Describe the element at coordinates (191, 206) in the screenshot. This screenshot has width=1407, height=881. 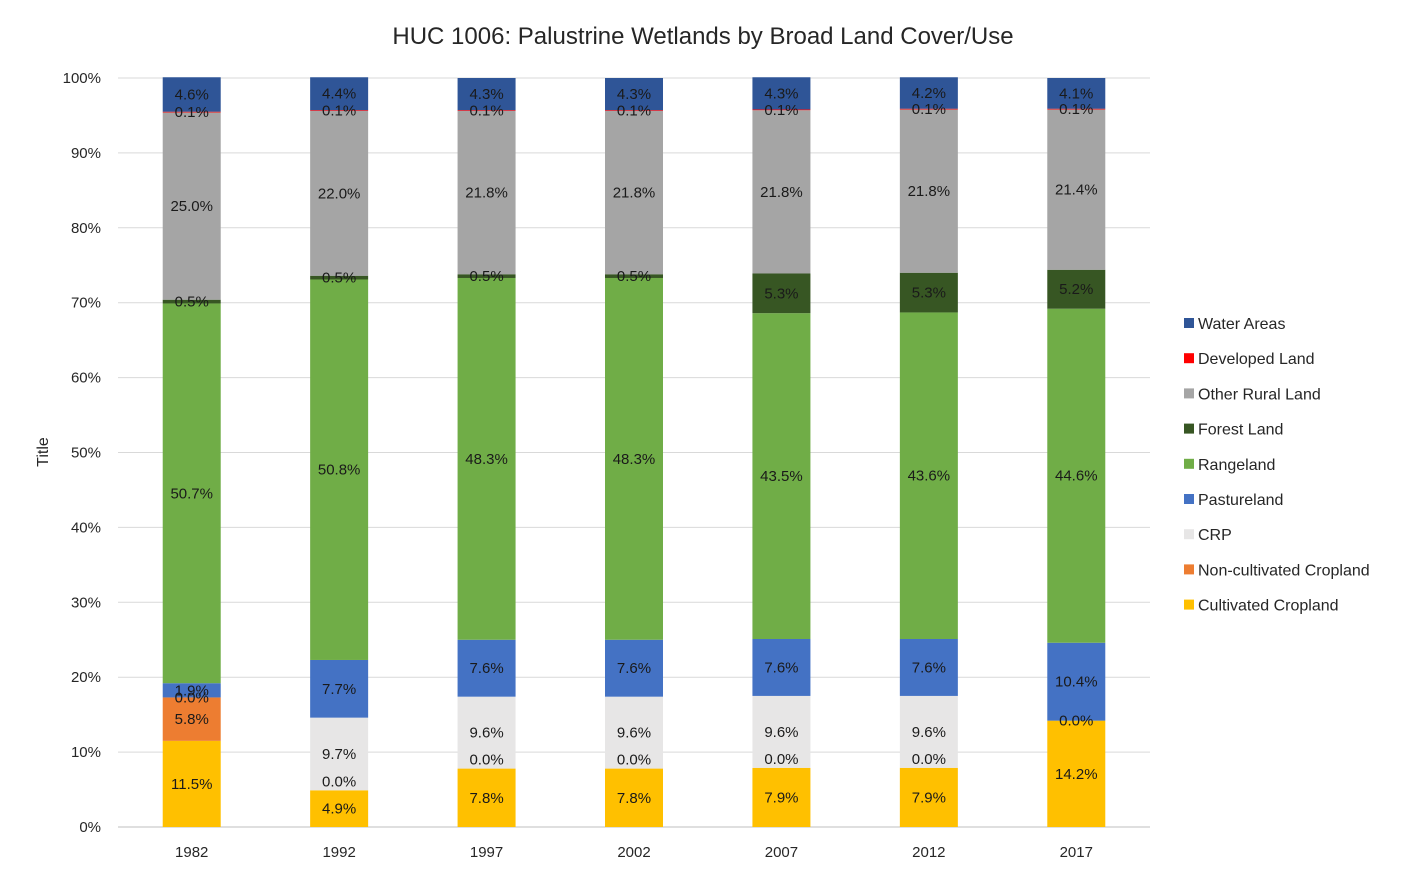
I see `data-label: 25.0%` at that location.